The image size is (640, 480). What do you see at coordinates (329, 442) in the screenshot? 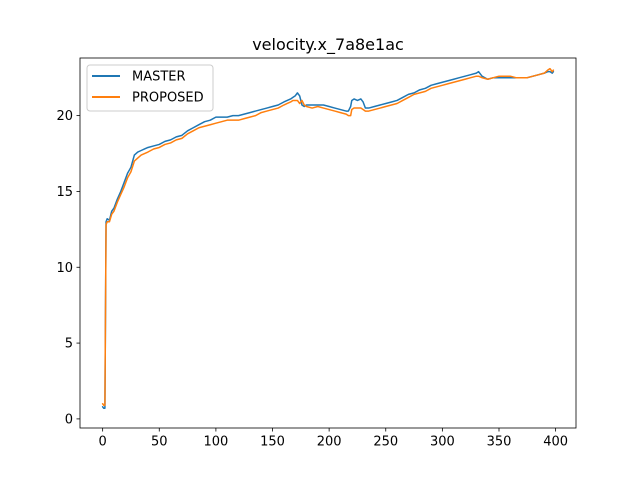
I see `x-tick-label: 200` at bounding box center [329, 442].